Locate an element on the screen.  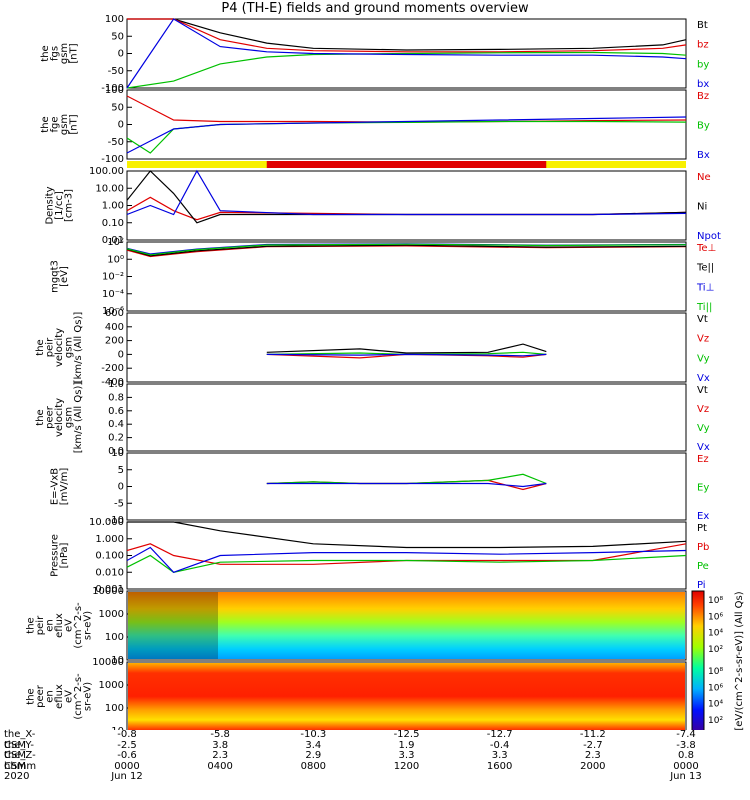
y-axis-label-line: mgqt3 is located at coordinates (54, 276).